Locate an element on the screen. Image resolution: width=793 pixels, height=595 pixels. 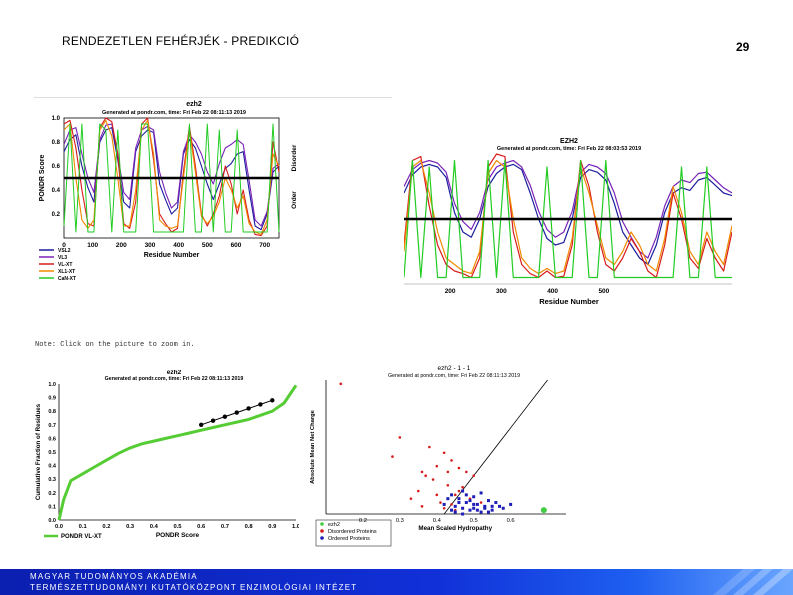
footer-institute: ENZIMOLÓGIAI INTÉZET is located at coordinates (299, 587).